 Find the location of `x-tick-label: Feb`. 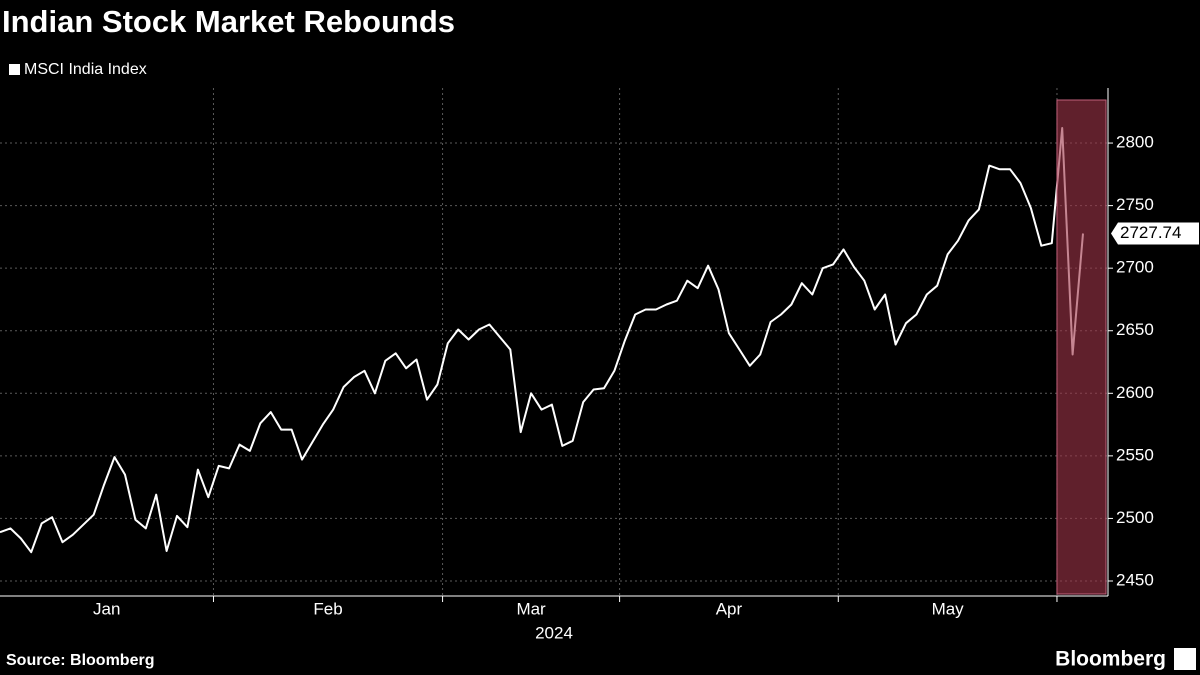

x-tick-label: Feb is located at coordinates (327, 608).